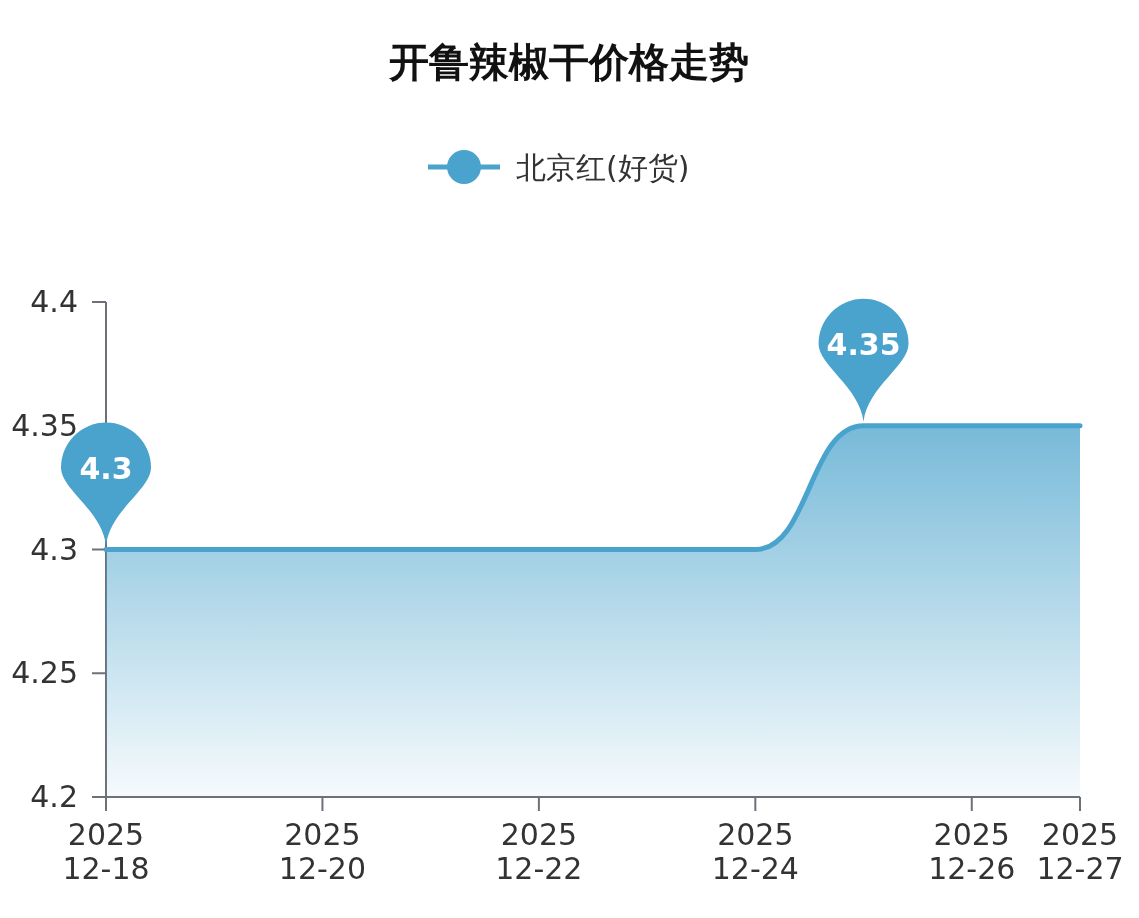 The width and height of the screenshot is (1139, 918). What do you see at coordinates (54, 301) in the screenshot?
I see `y-tick-label: 4.4` at bounding box center [54, 301].